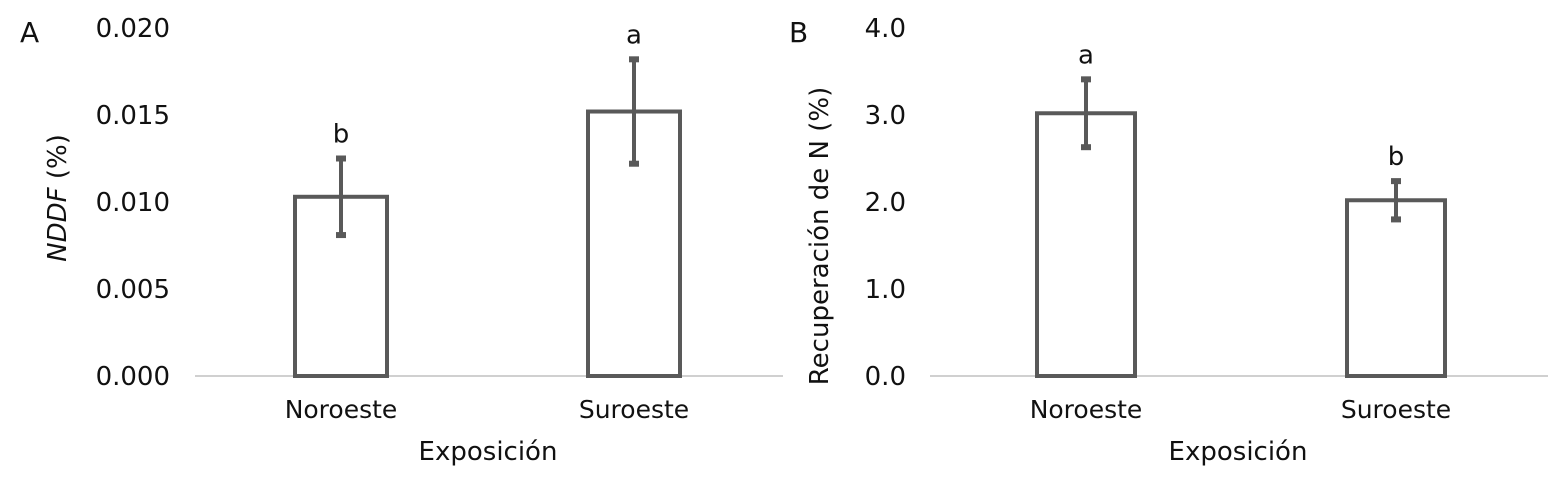 The height and width of the screenshot is (491, 1568). What do you see at coordinates (885, 377) in the screenshot?
I see `y-tick-label-b: 0.0` at bounding box center [885, 377].